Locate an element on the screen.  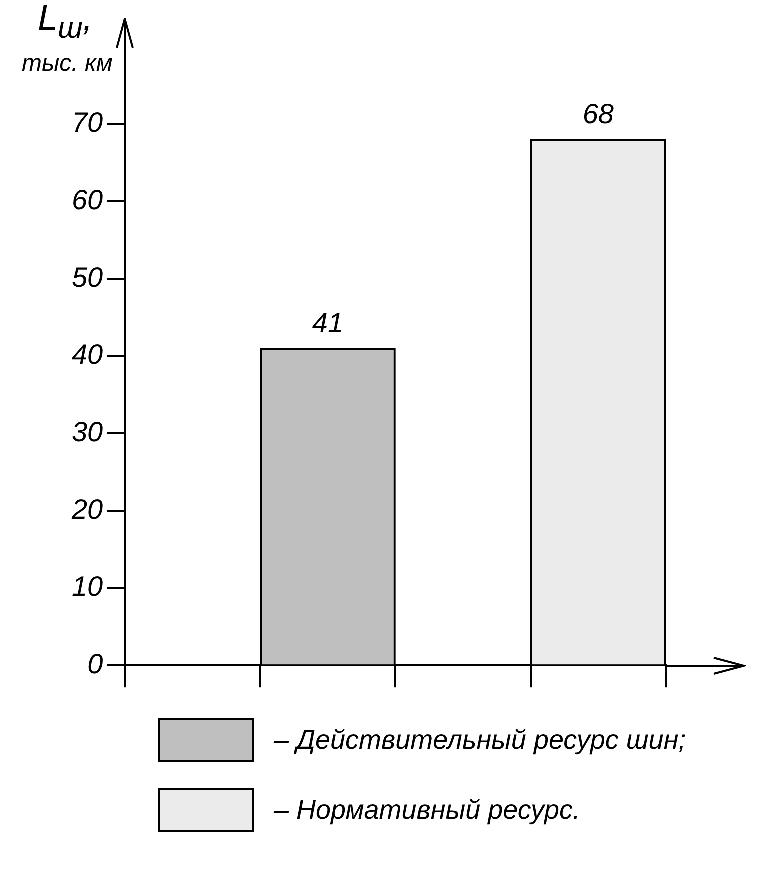
y-tick-label: 0 is located at coordinates (96, 664).